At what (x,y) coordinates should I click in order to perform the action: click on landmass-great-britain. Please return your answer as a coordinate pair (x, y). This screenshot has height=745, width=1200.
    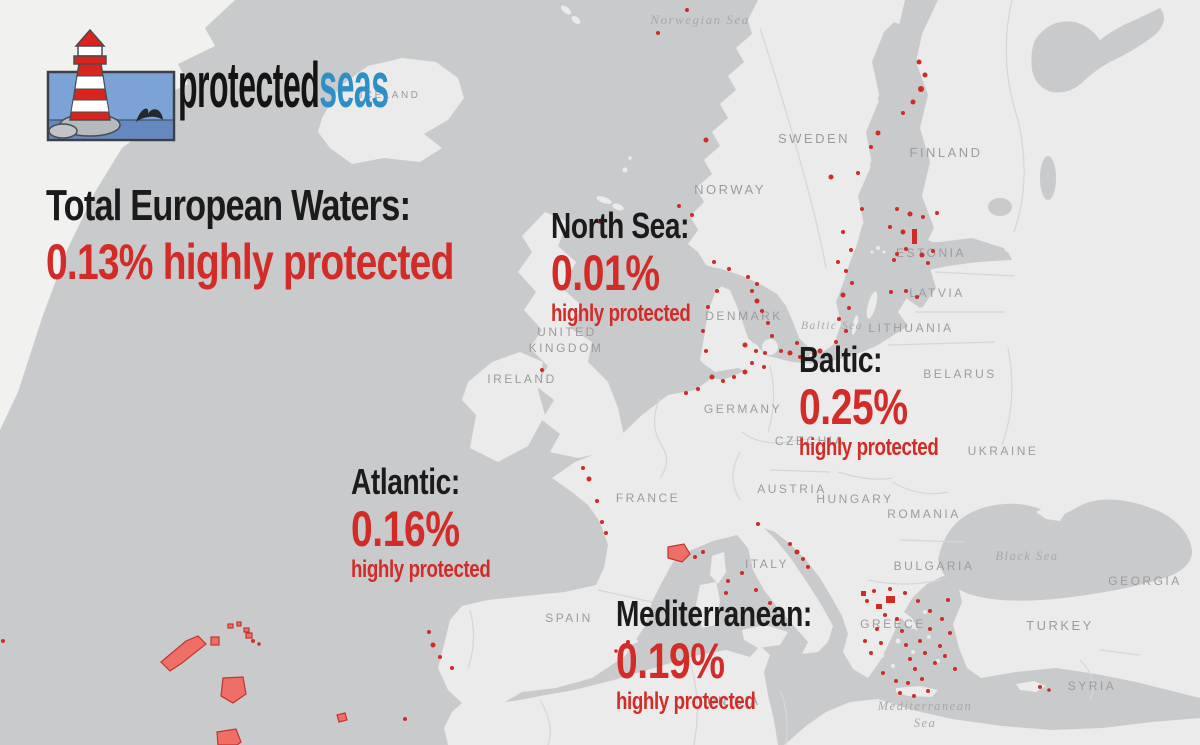
    Looking at the image, I should click on (571, 335).